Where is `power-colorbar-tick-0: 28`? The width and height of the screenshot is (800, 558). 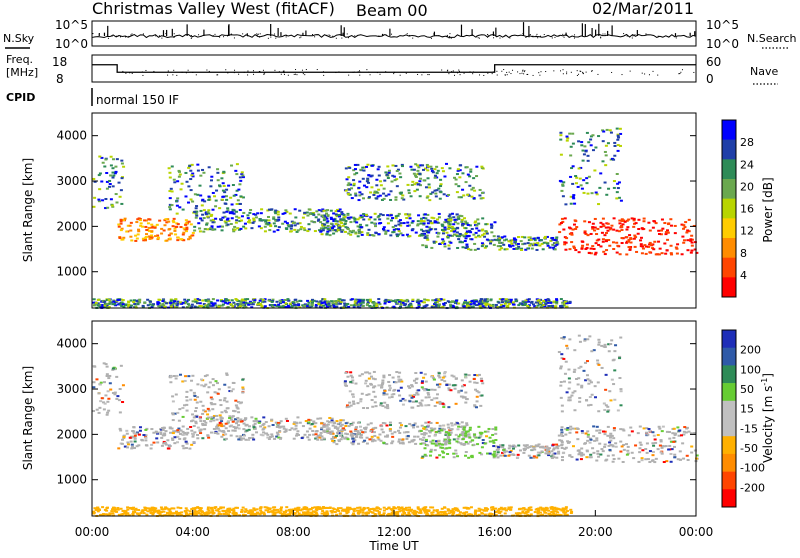 power-colorbar-tick-0: 28 is located at coordinates (747, 142).